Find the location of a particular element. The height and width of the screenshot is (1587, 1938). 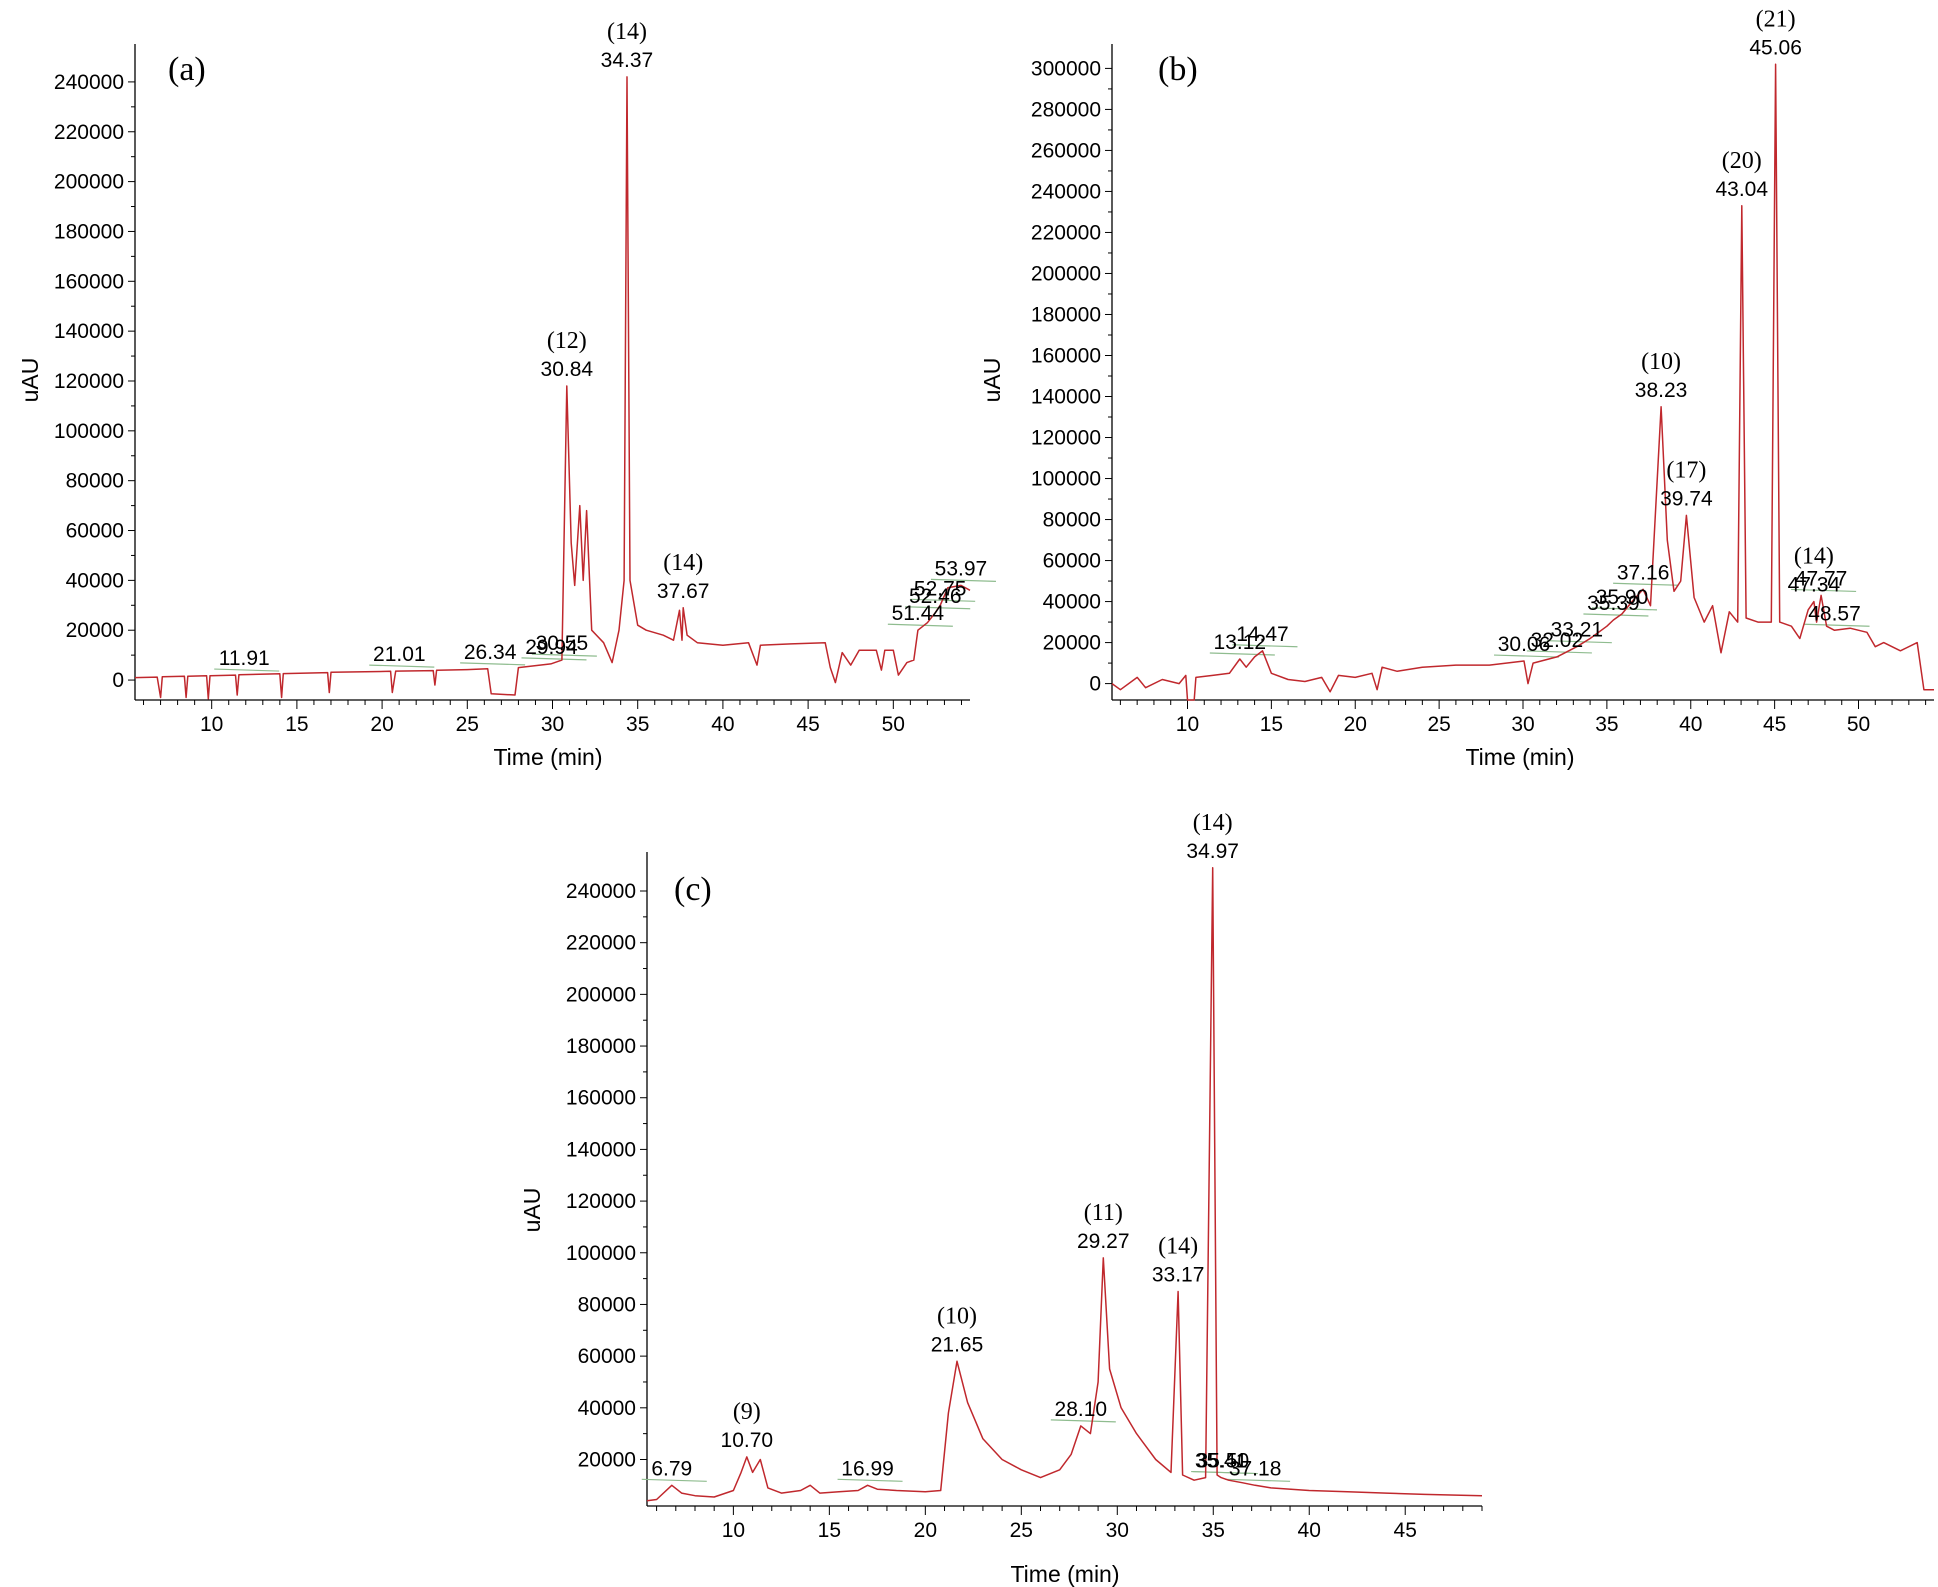

y-tick-label: 240000 is located at coordinates (1066, 191).